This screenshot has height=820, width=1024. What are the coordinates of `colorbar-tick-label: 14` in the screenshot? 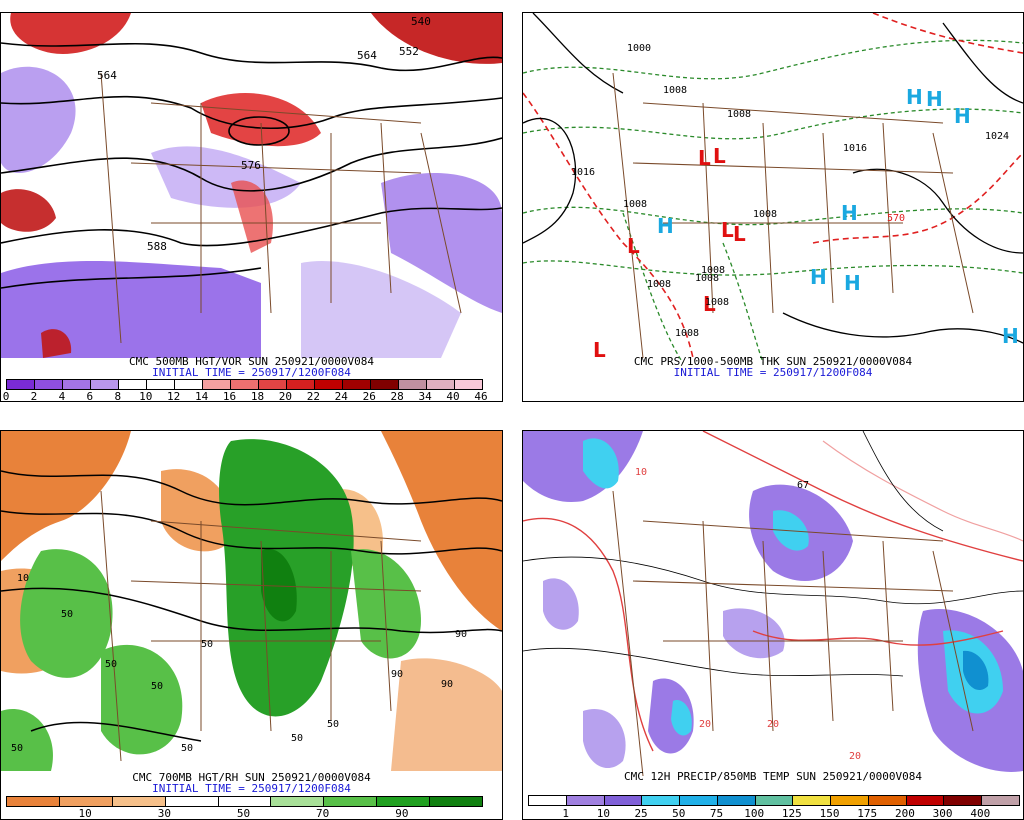 It's located at (201, 396).